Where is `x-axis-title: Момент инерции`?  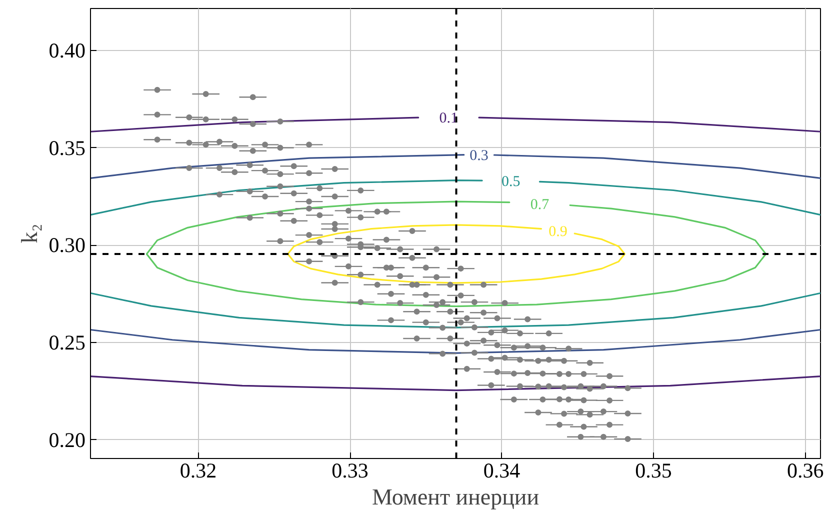
x-axis-title: Момент инерции is located at coordinates (456, 497).